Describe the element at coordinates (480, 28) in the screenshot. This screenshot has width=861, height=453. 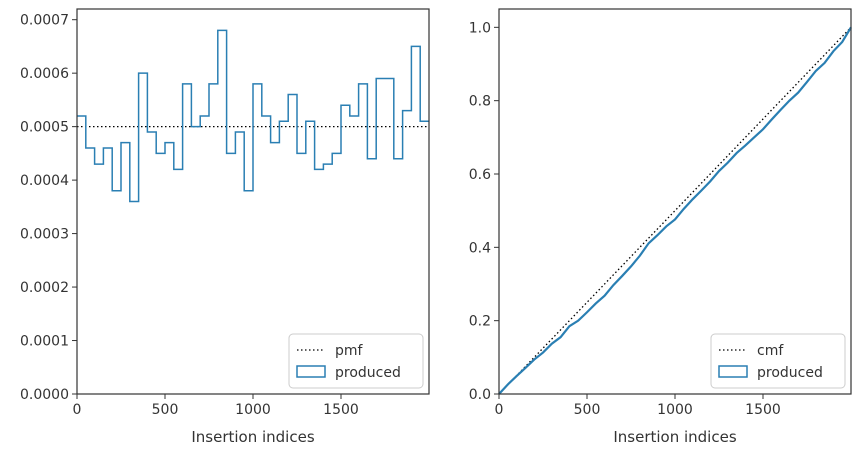
I see `y-tick-label: 1.0` at that location.